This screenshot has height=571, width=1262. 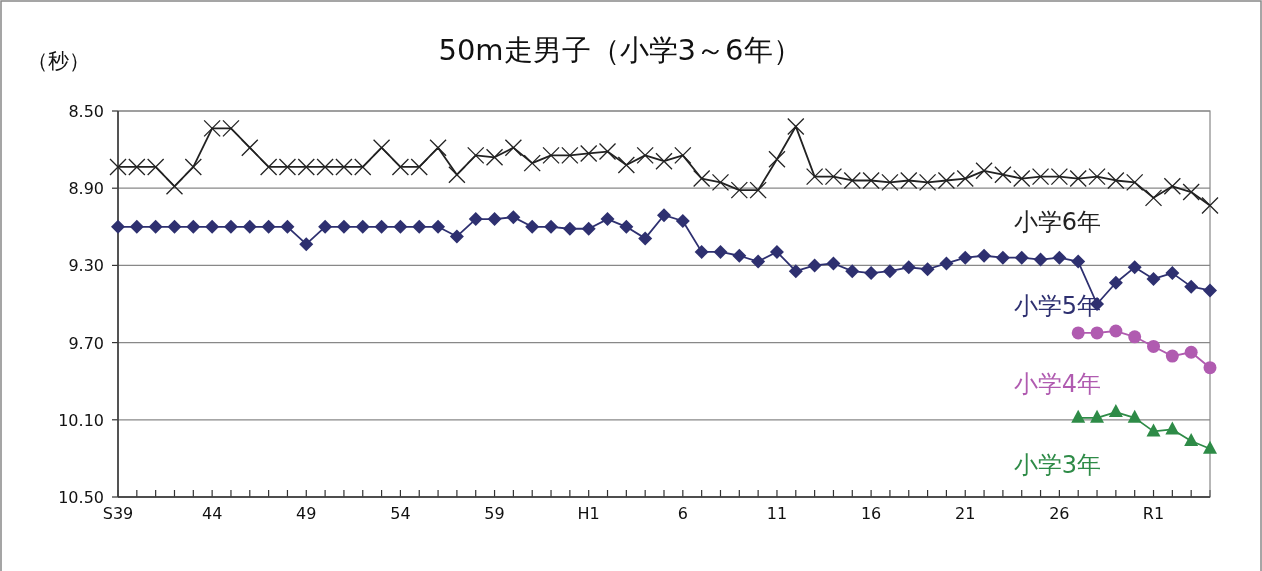 What do you see at coordinates (682, 513) in the screenshot?
I see `x-tick-label: 6` at bounding box center [682, 513].